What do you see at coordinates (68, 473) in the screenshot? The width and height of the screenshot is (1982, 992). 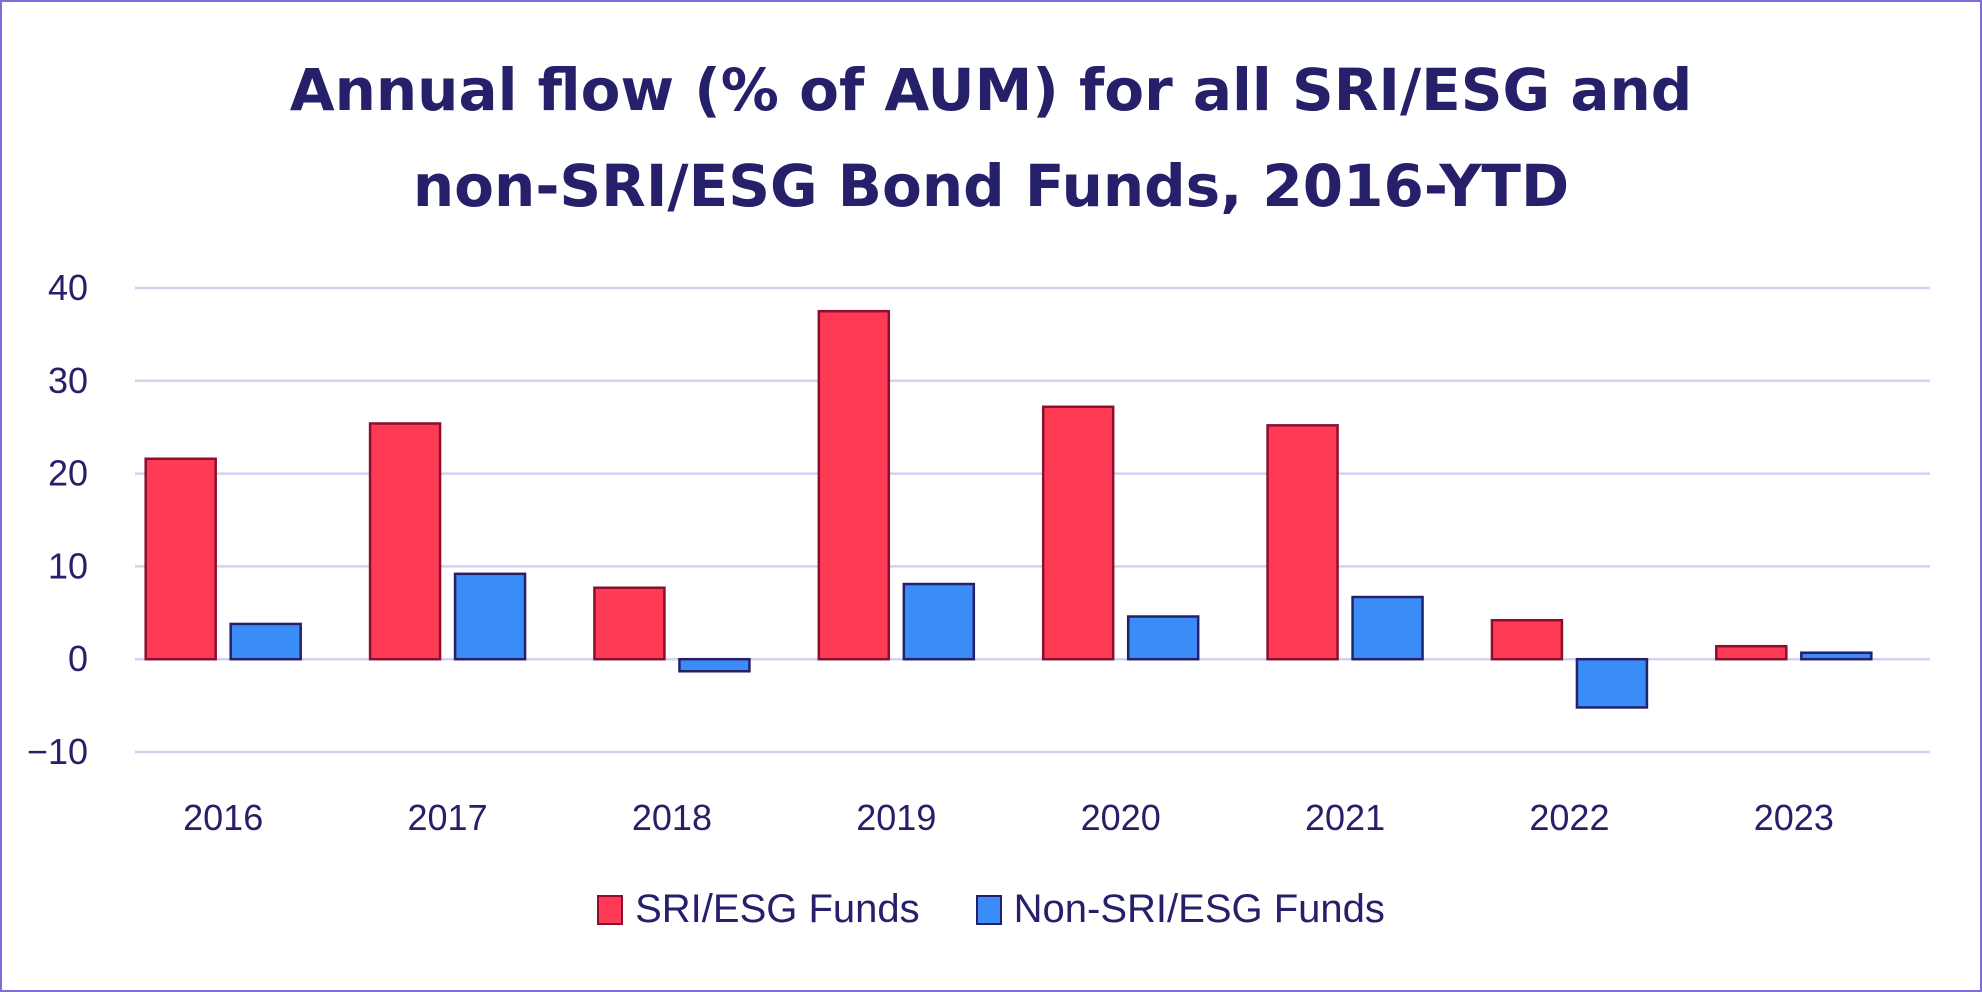 I see `y-tick-label: 20` at bounding box center [68, 473].